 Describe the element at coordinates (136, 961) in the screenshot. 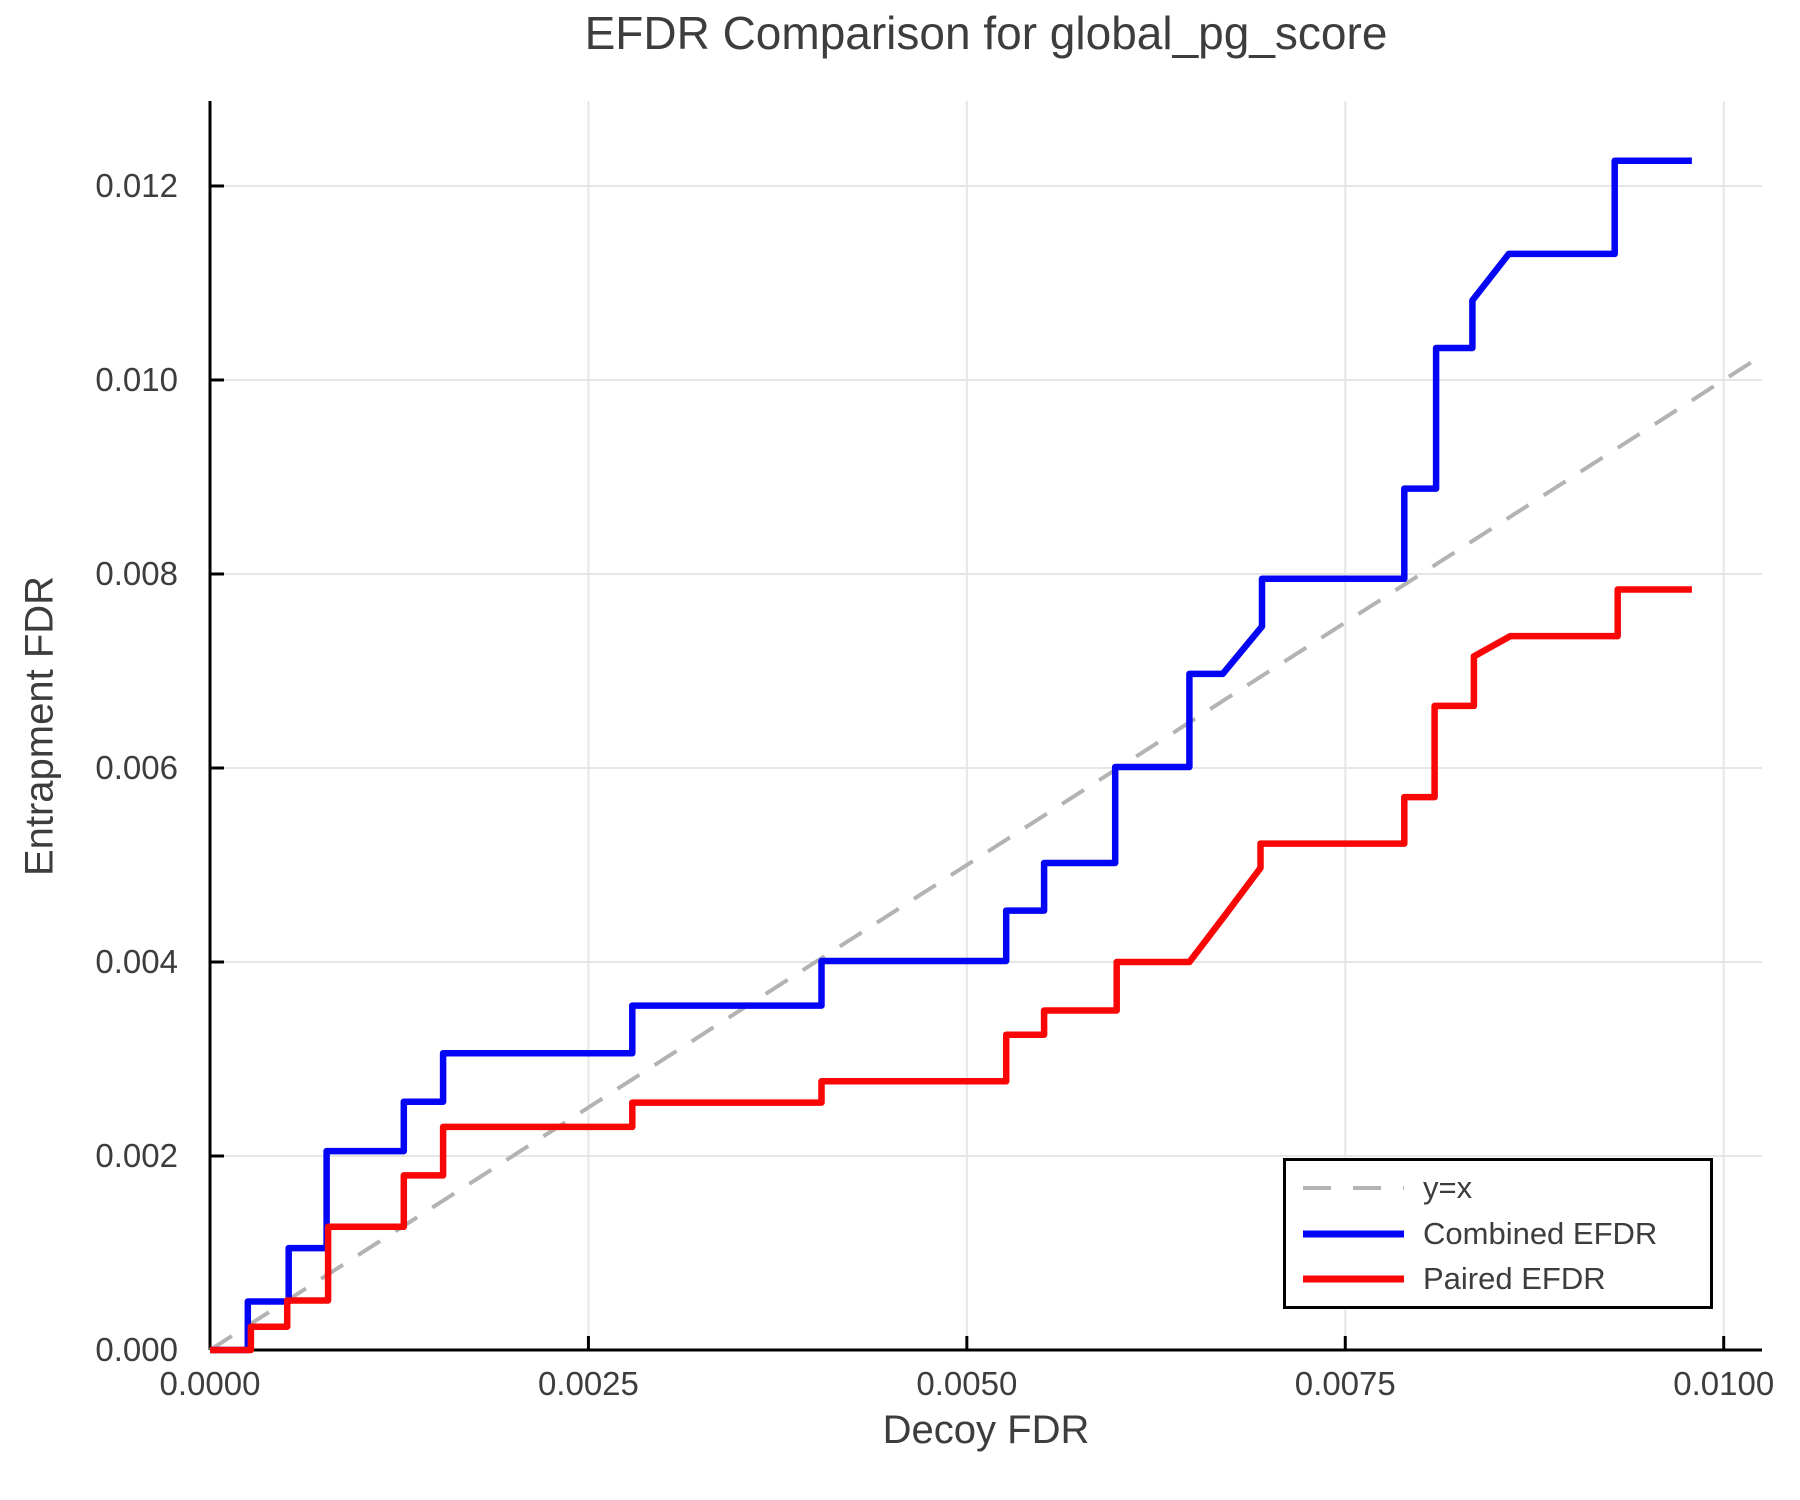

I see `y-tick-label: 0.004` at that location.